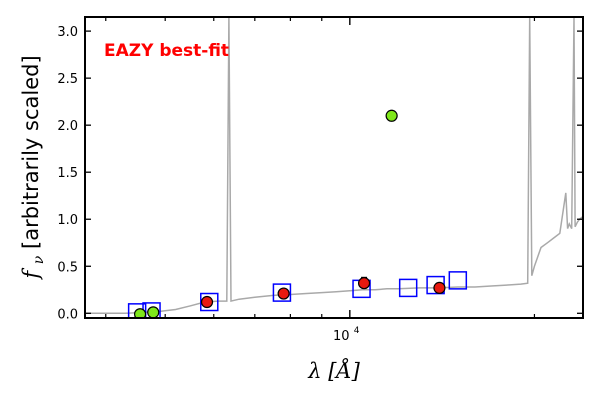 The image size is (600, 400). I want to click on y-tick-label: 0.5, so click(67, 267).